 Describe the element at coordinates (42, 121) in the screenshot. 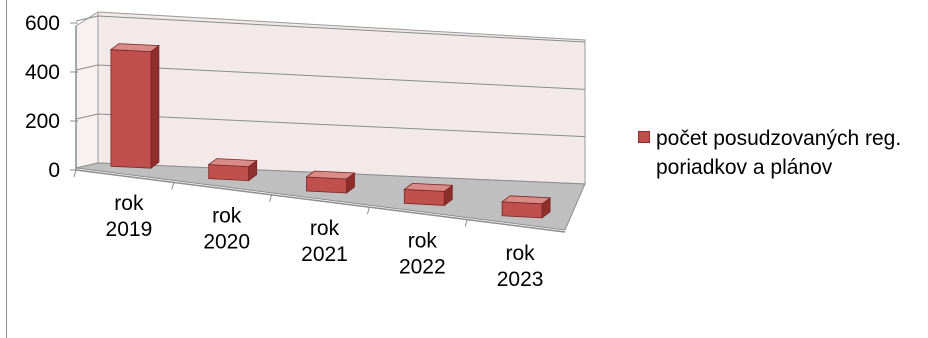

I see `y-tick-label: 200` at that location.